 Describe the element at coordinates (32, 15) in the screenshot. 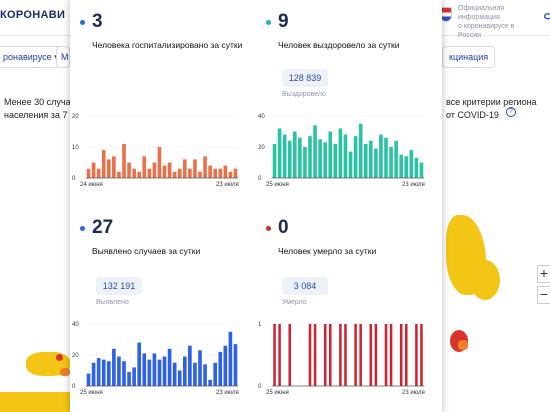

I see `site-logo: КОРОНАВИ` at that location.